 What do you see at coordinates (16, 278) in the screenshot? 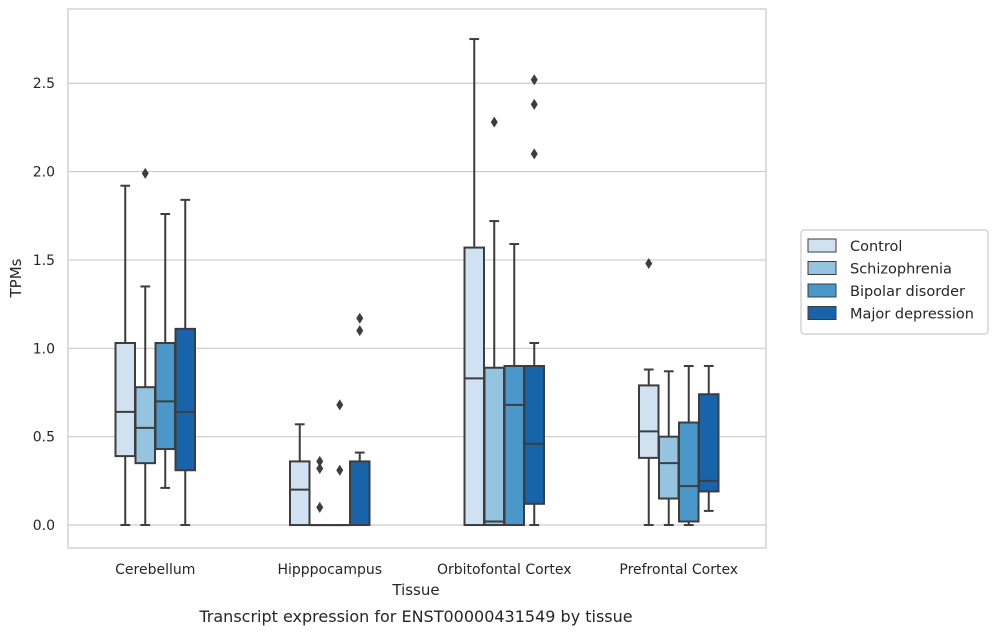
I see `y-axis-title: TPMs` at bounding box center [16, 278].